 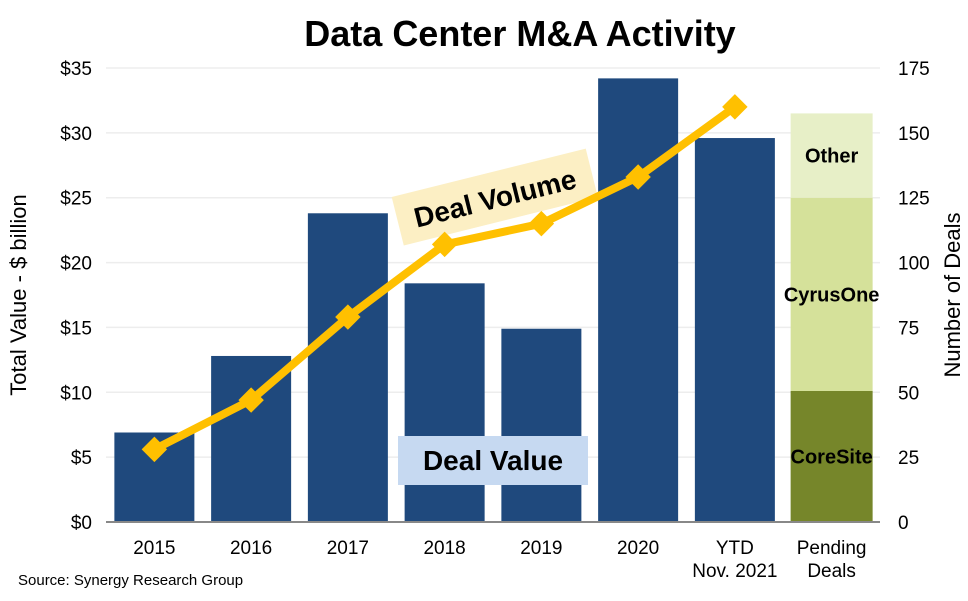 I want to click on bar-pending-other, so click(x=831, y=155).